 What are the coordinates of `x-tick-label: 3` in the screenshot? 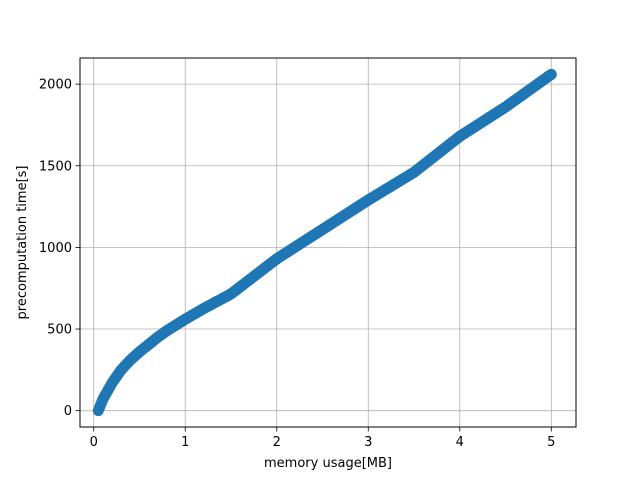 It's located at (368, 442).